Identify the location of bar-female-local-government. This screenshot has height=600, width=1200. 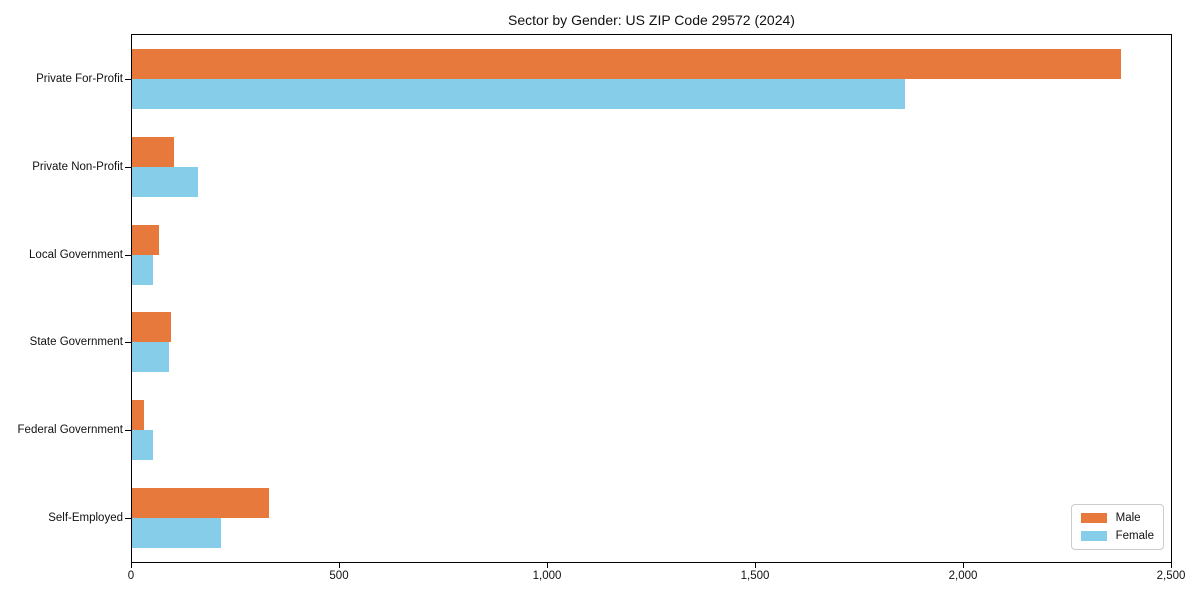
(142, 269).